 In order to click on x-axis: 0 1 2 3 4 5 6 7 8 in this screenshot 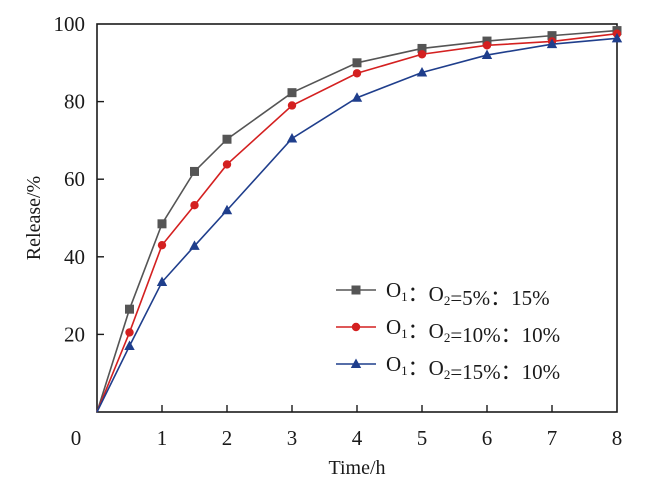, I will do `click(347, 427)`.